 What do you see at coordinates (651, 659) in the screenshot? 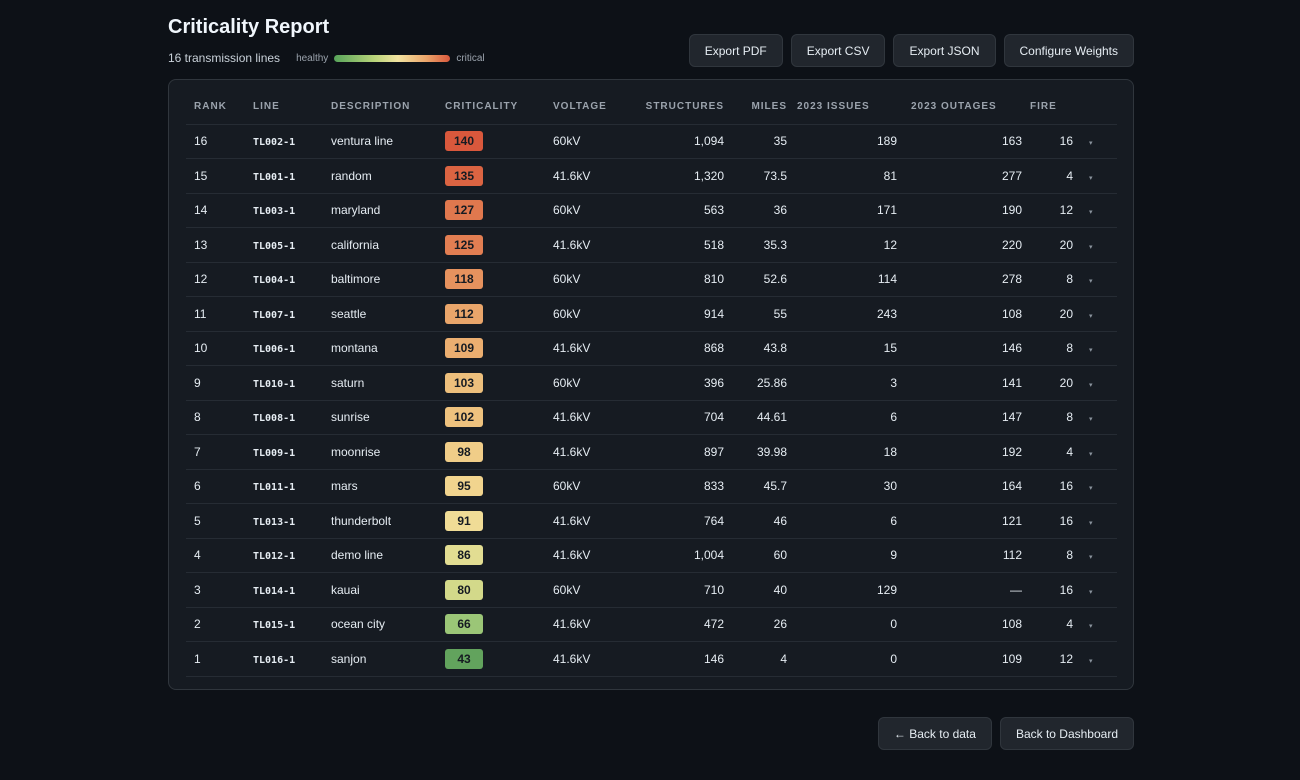
I see `table-row: 1 TL016-1 sanjon 43 41.6kV 146 4 0 109 12 ▾` at bounding box center [651, 659].